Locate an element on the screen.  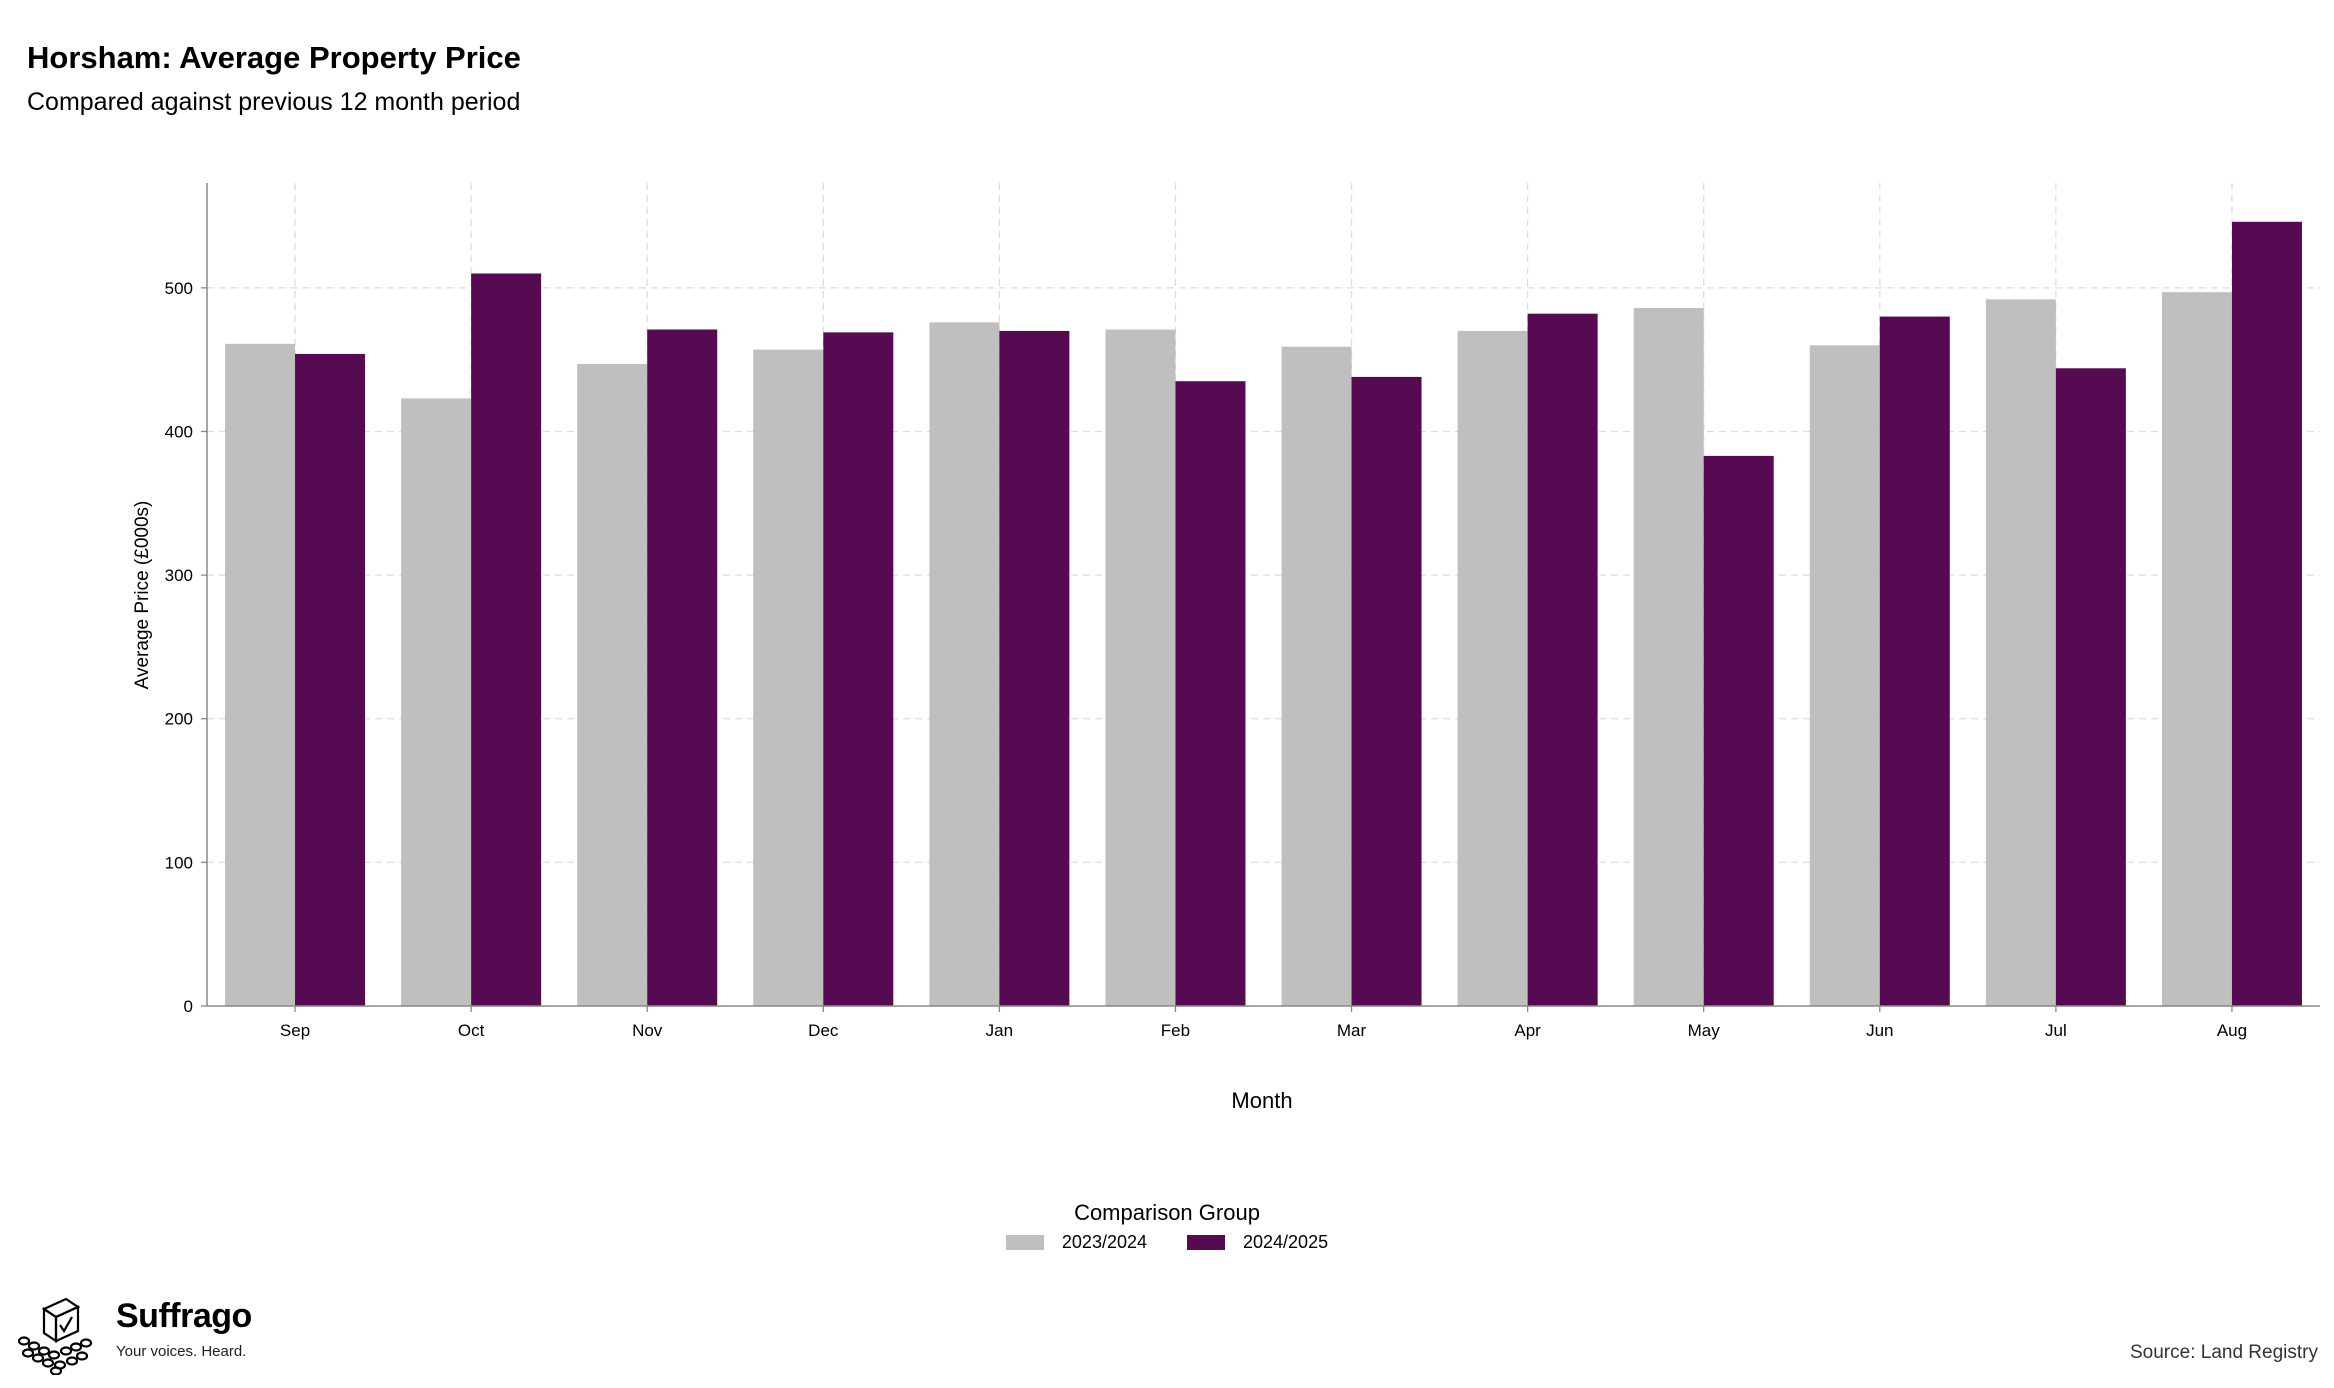
legend-item-2023-2024: 2023/2024 is located at coordinates (1076, 1242).